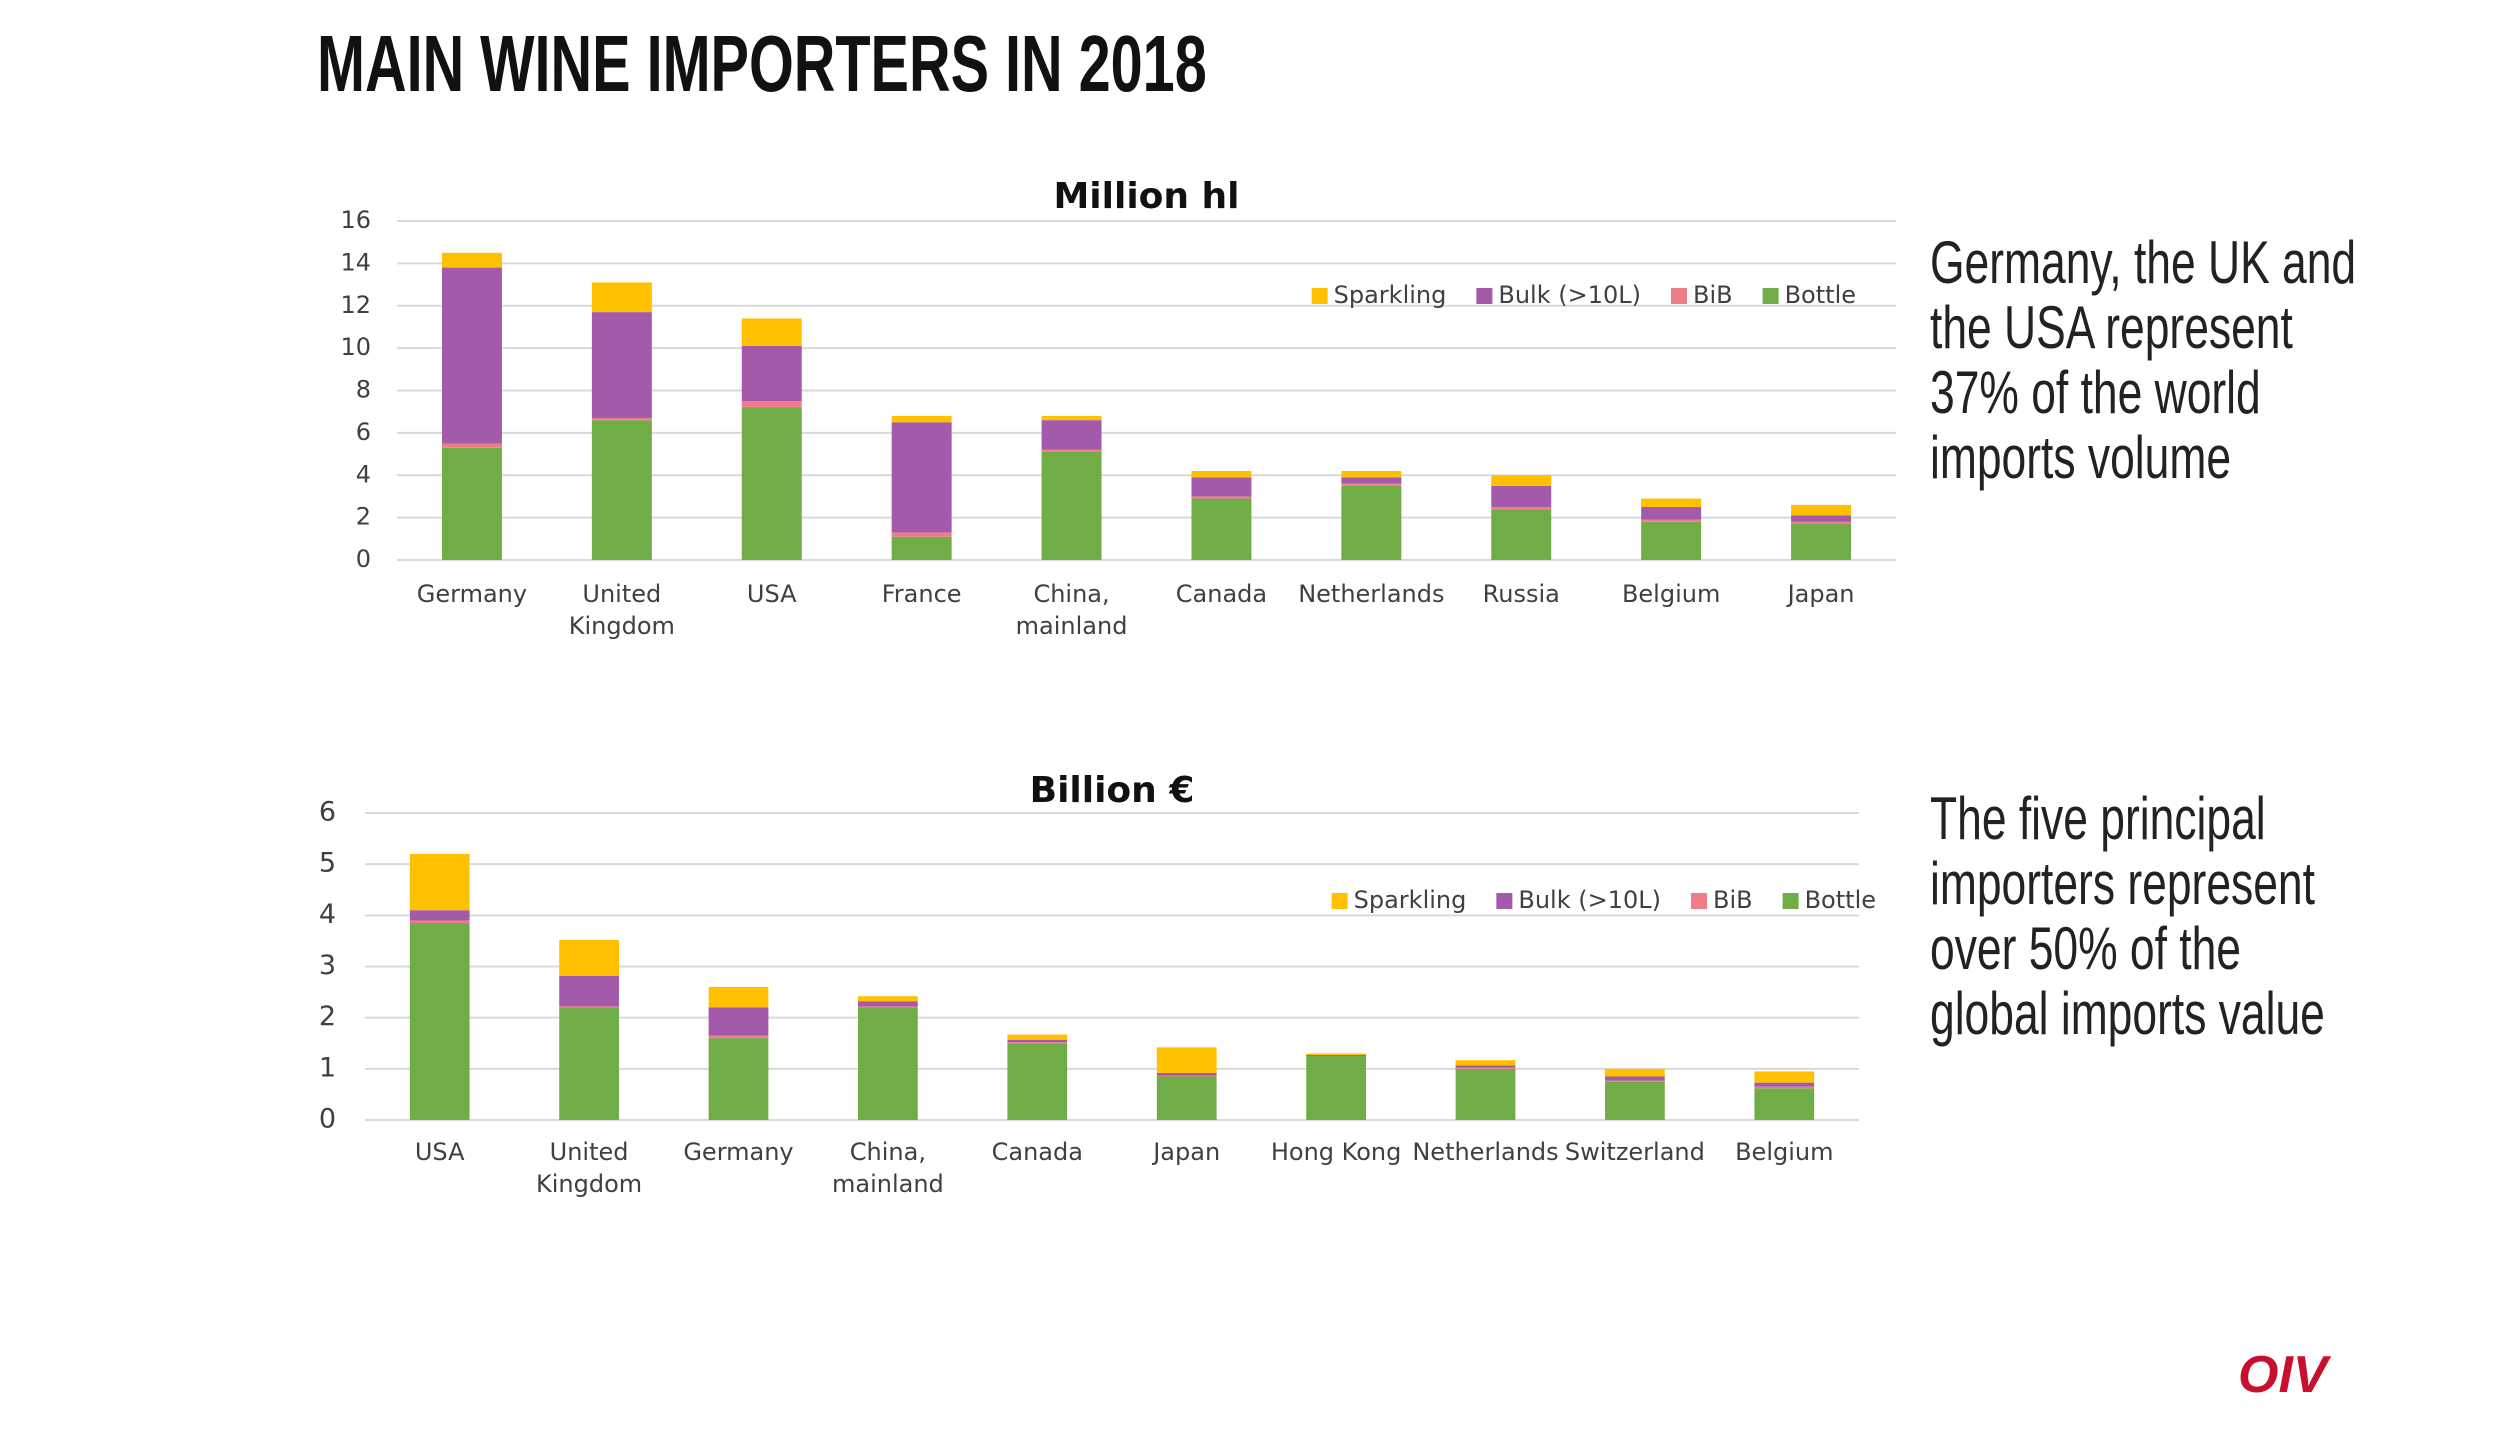 The height and width of the screenshot is (1448, 2508). I want to click on x-label-box: China, mainland, so click(1071, 610).